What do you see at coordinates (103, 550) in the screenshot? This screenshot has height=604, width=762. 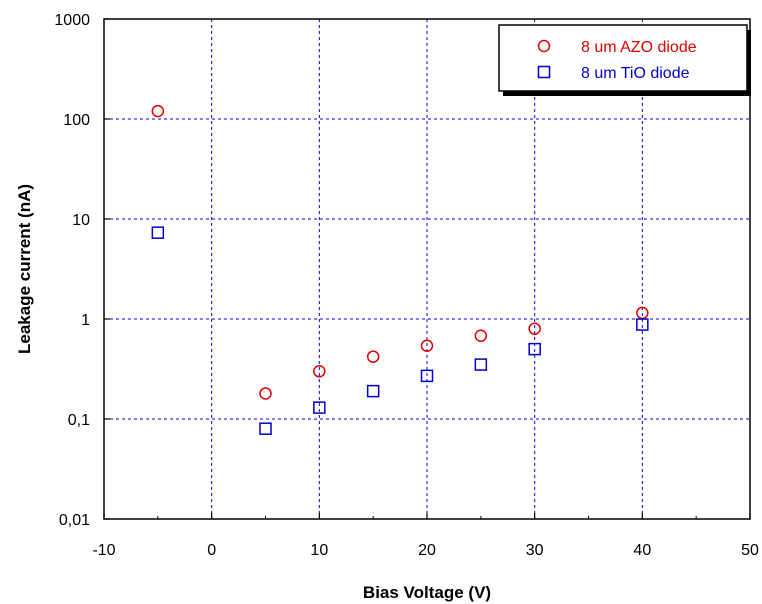 I see `x-tick-label: -10` at bounding box center [103, 550].